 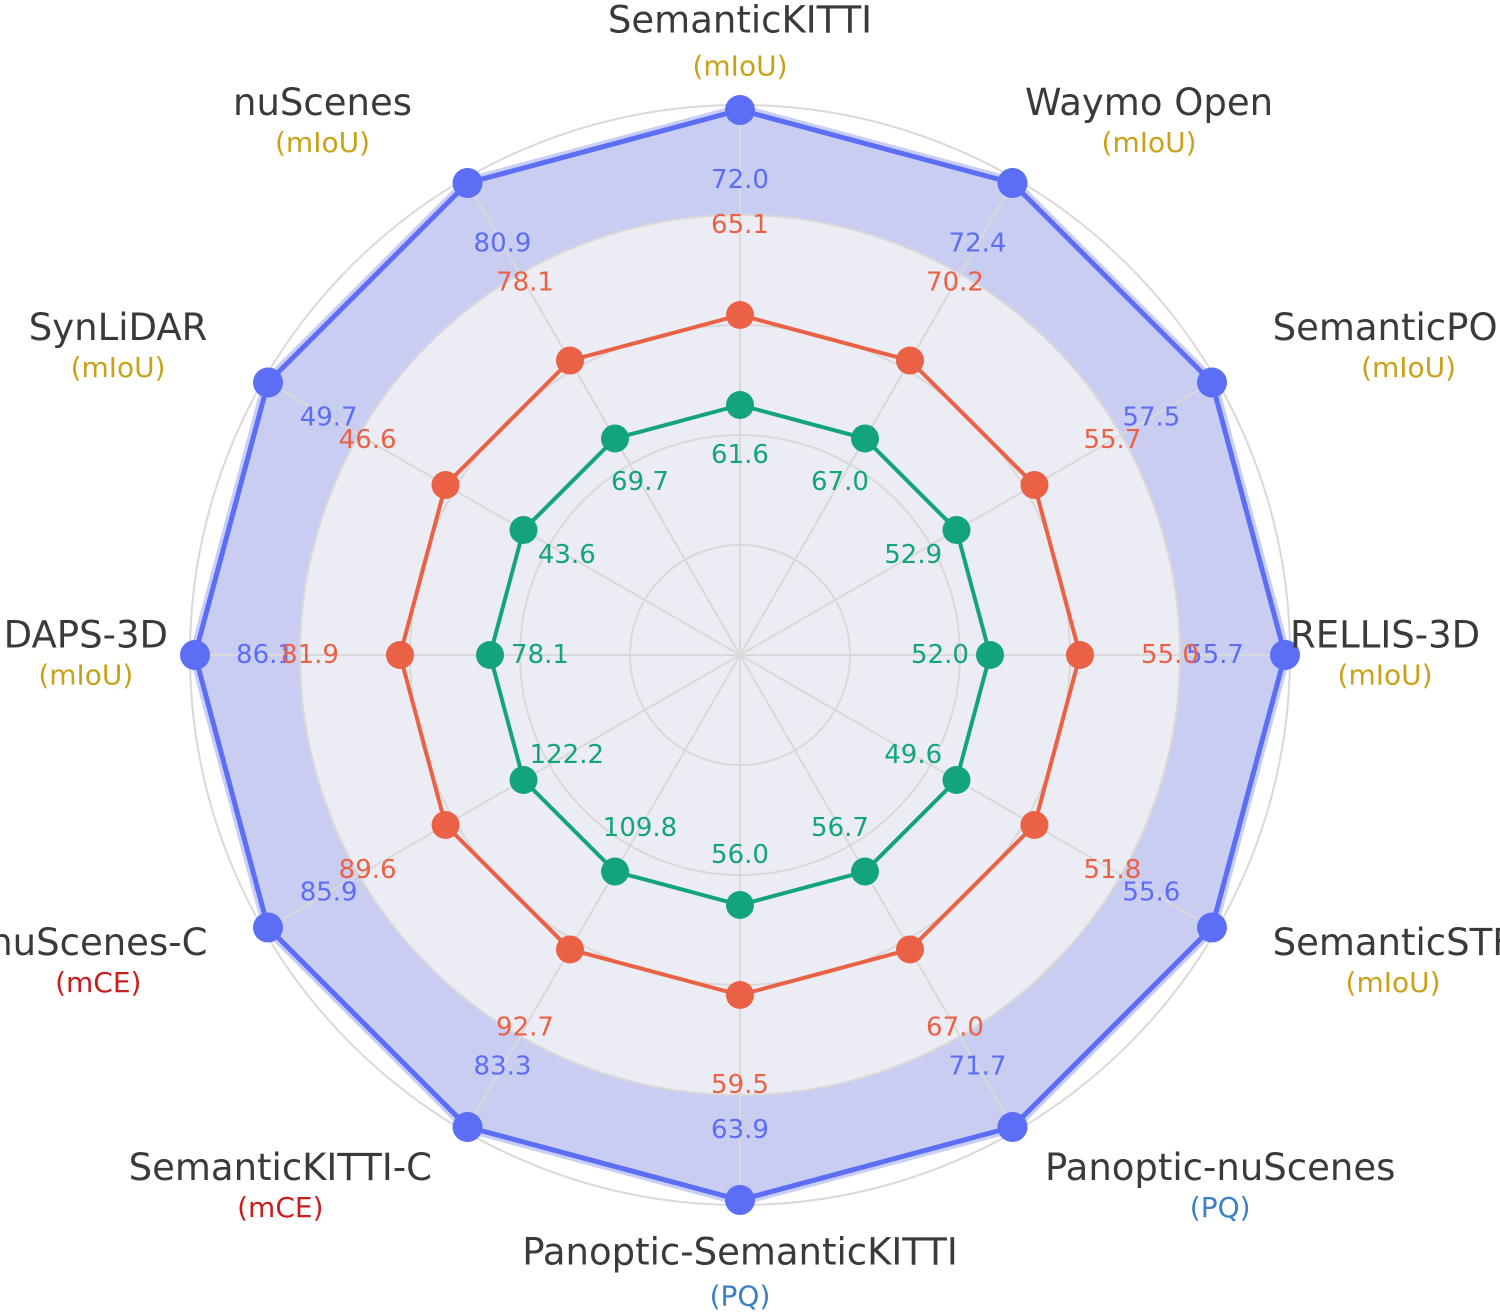 What do you see at coordinates (740, 21) in the screenshot?
I see `axis-name-1: SemanticKITTI` at bounding box center [740, 21].